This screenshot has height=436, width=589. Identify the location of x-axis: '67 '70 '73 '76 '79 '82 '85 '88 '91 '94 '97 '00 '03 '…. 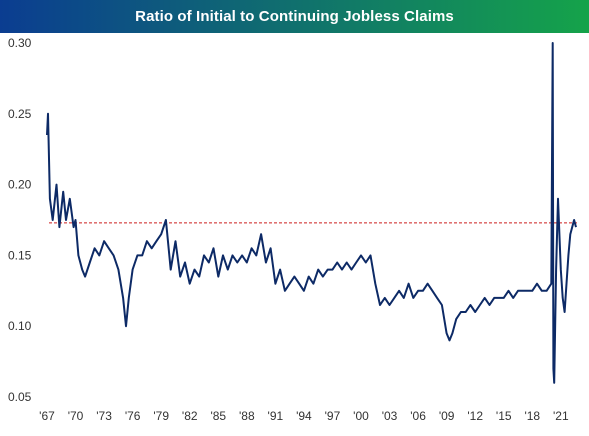
(304, 416).